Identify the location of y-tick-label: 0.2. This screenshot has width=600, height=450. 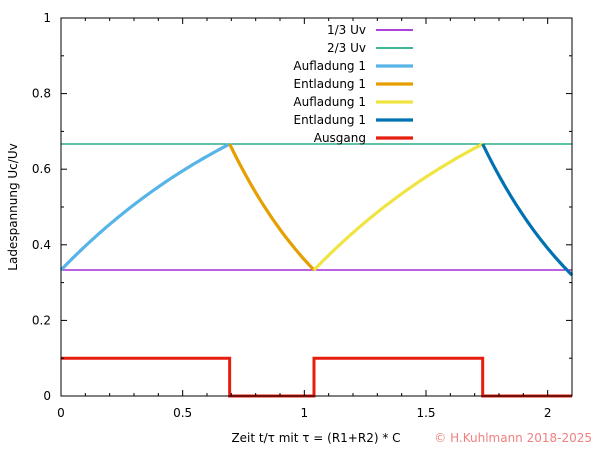
(41, 320).